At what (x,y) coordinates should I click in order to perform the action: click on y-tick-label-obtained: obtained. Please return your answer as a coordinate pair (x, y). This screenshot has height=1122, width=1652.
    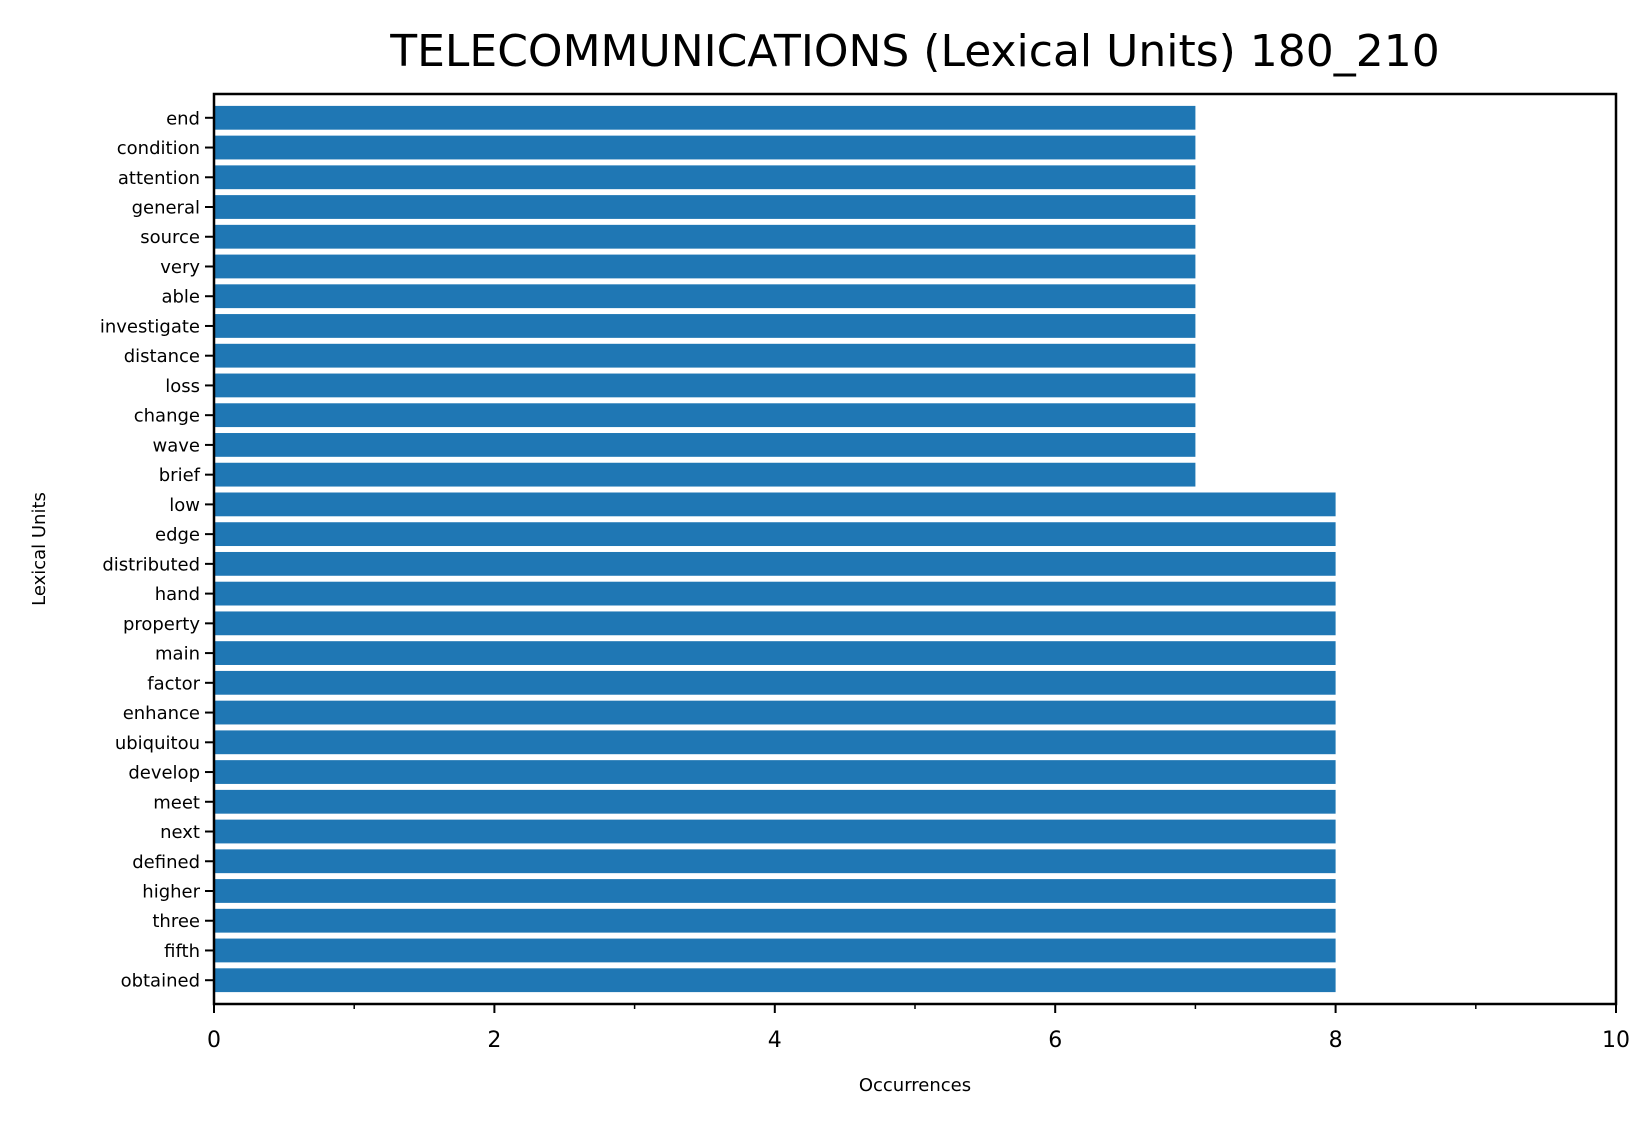
    Looking at the image, I should click on (160, 981).